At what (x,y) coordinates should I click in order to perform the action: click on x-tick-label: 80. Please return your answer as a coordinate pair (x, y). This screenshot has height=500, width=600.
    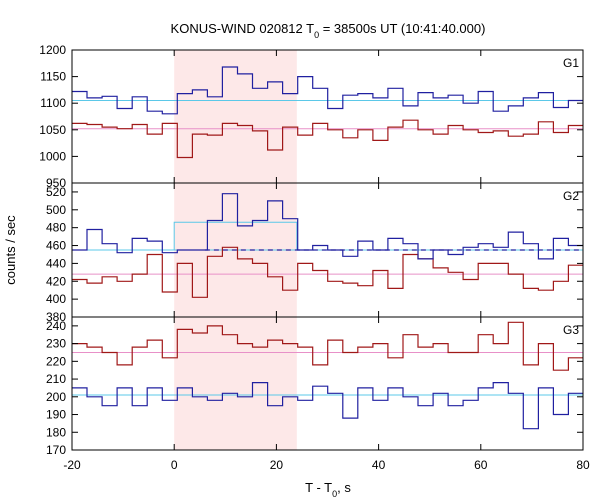
    Looking at the image, I should click on (583, 465).